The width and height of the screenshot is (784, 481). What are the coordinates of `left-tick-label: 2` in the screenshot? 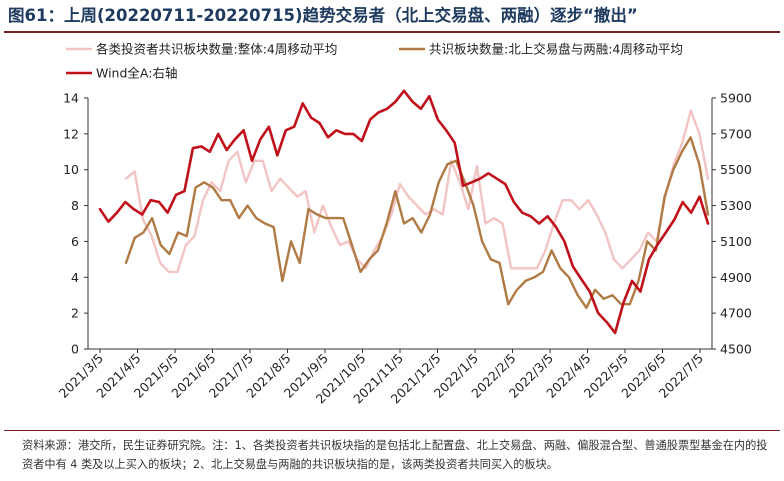 It's located at (75, 313).